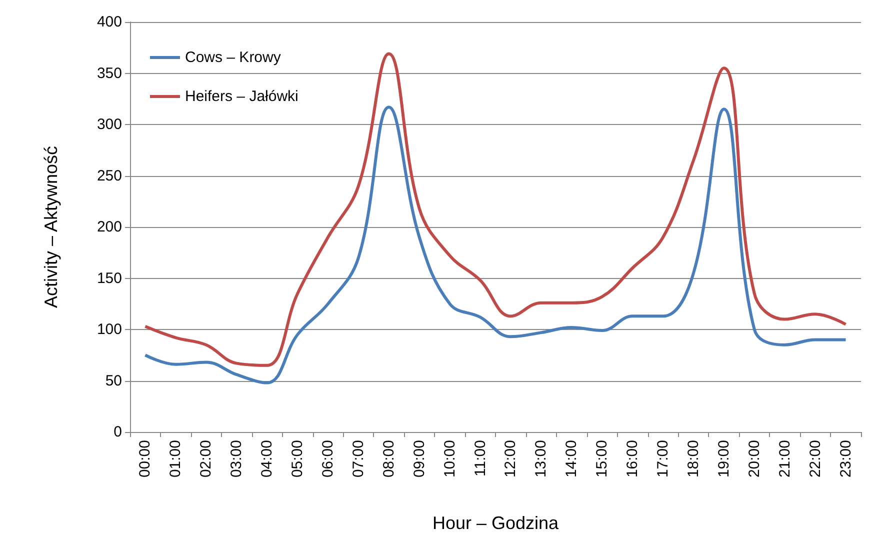 The height and width of the screenshot is (544, 869). What do you see at coordinates (633, 459) in the screenshot?
I see `x-tick-label: 16:00` at bounding box center [633, 459].